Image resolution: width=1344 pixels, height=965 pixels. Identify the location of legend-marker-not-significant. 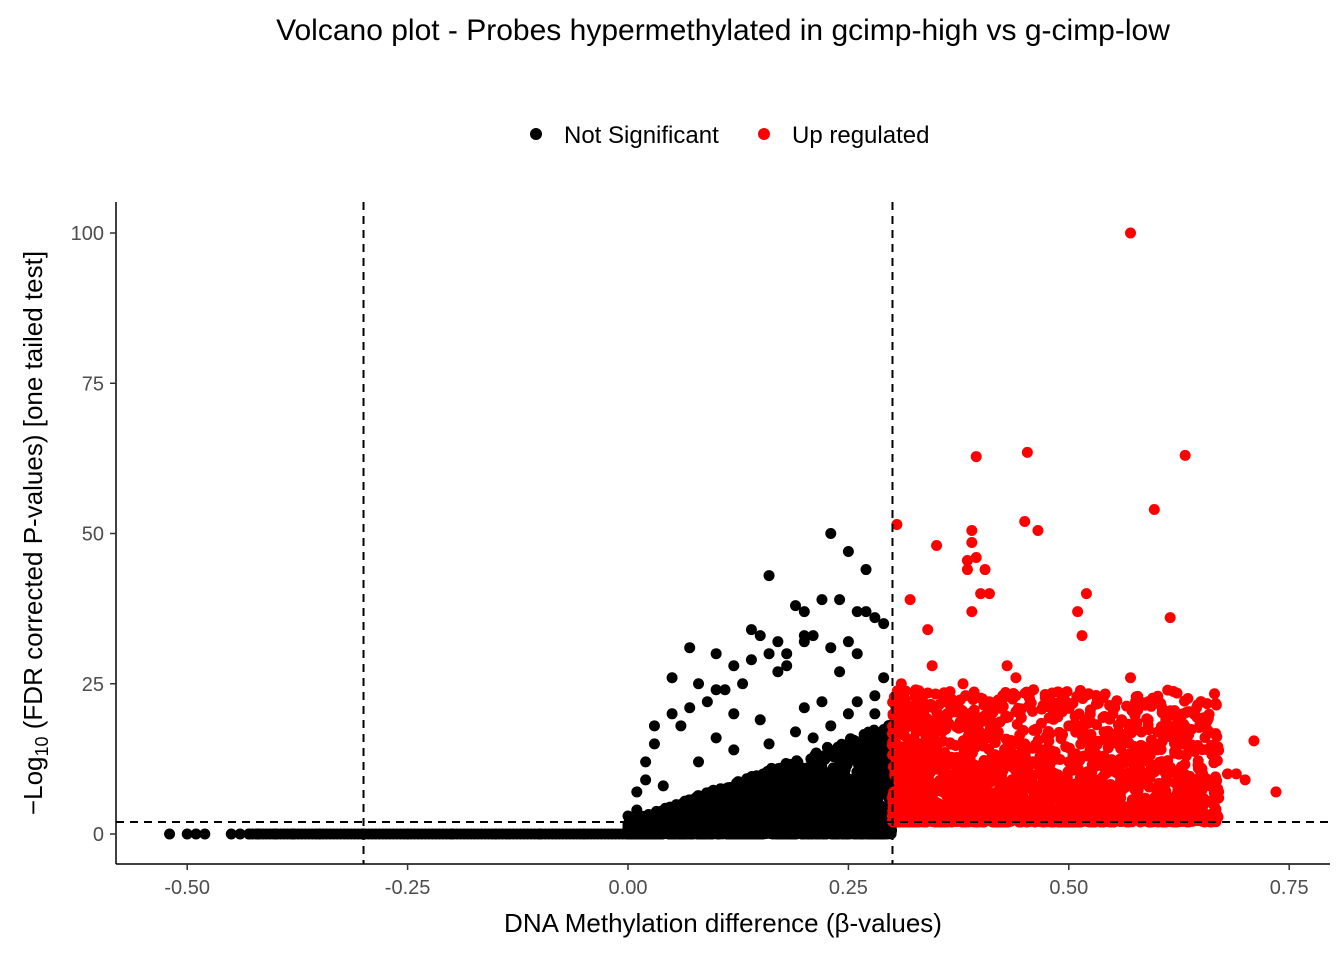
(536, 134).